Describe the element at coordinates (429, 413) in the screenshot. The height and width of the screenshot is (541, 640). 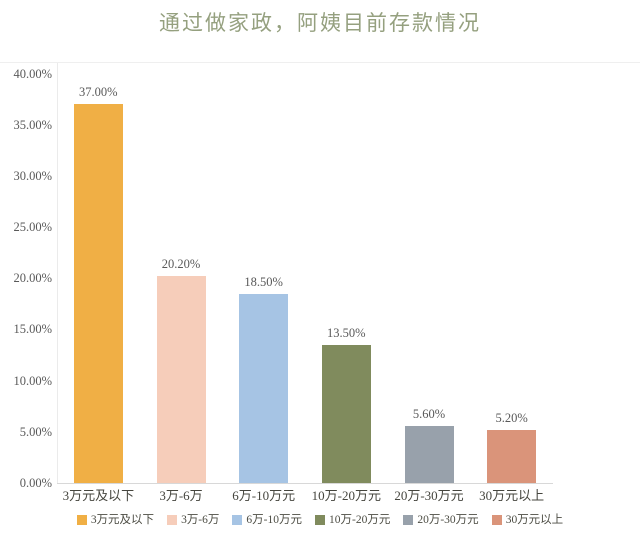
I see `bar-value-label: 5.60%` at that location.